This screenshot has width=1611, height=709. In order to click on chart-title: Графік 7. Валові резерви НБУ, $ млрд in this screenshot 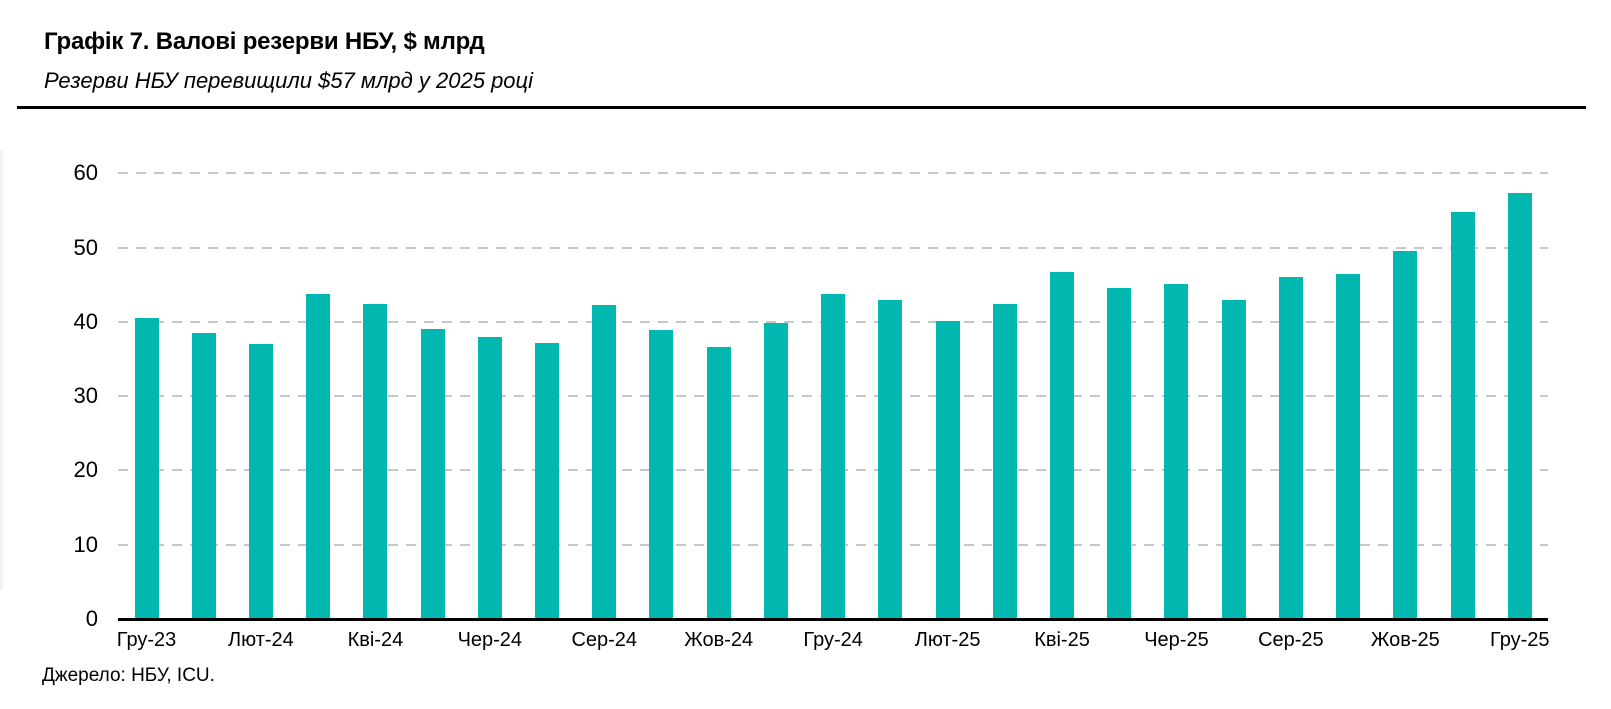, I will do `click(264, 41)`.